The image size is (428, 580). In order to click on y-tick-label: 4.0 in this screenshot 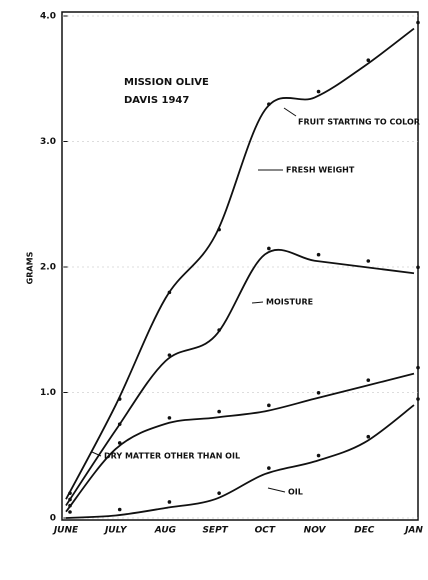, I will do `click(48, 17)`.